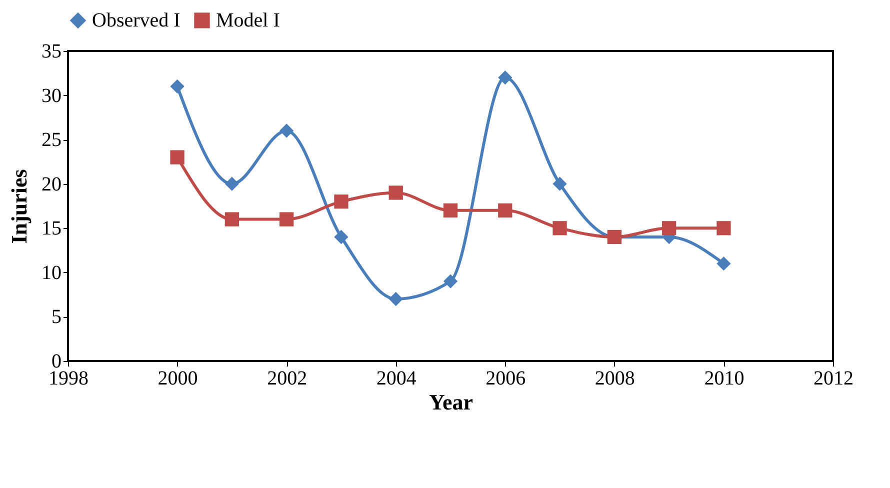 The height and width of the screenshot is (488, 890). Describe the element at coordinates (52, 51) in the screenshot. I see `y-tick-label: 35` at that location.